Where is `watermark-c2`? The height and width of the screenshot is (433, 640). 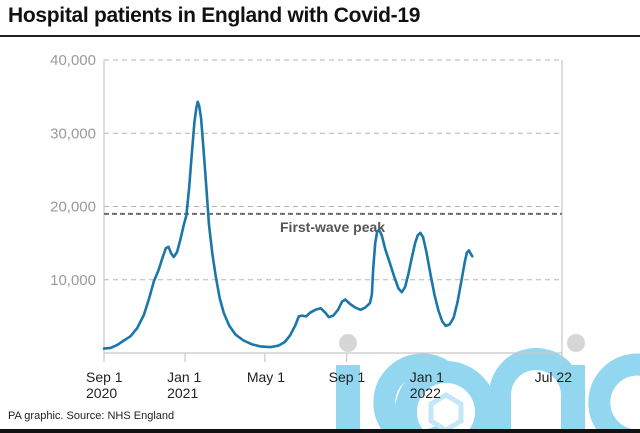 watermark-c2 is located at coordinates (614, 393).